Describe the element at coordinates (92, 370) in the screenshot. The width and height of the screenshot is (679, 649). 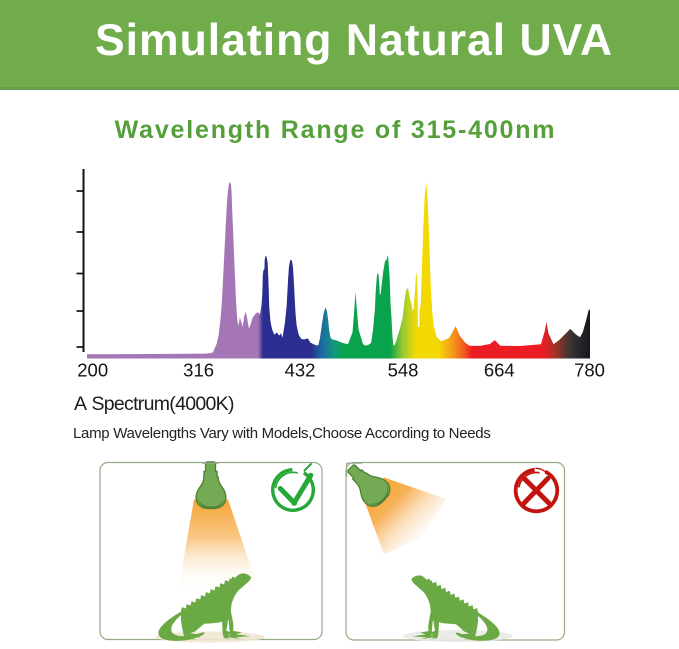
I see `svg-text: 200` at that location.